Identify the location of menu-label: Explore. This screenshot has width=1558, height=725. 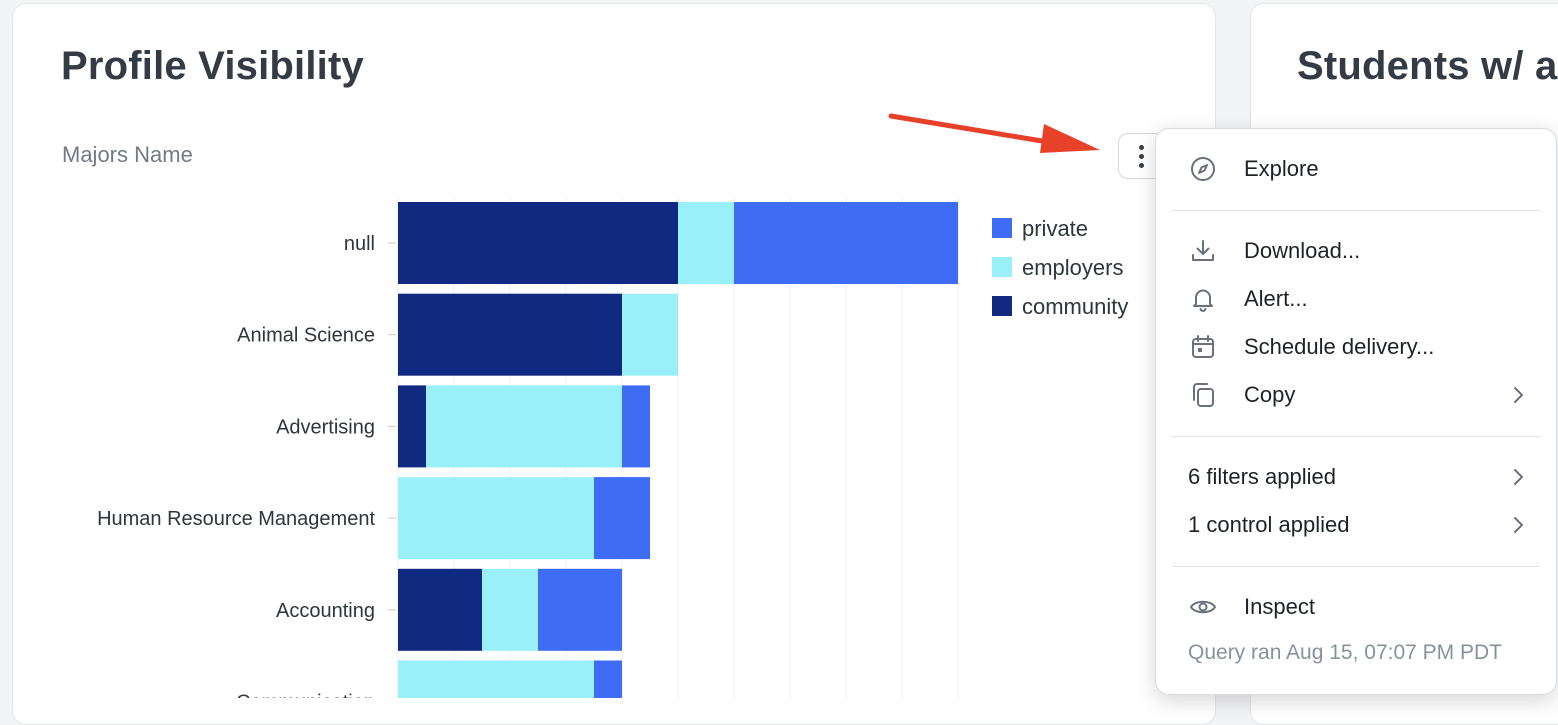
(1281, 168).